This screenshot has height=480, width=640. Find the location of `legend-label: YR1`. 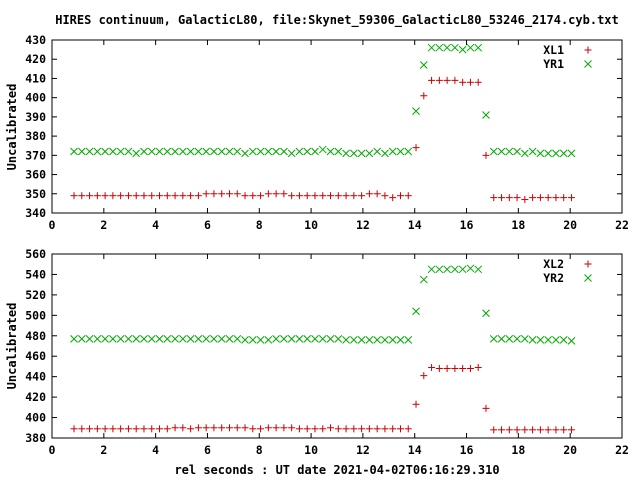

legend-label: YR1 is located at coordinates (553, 64).